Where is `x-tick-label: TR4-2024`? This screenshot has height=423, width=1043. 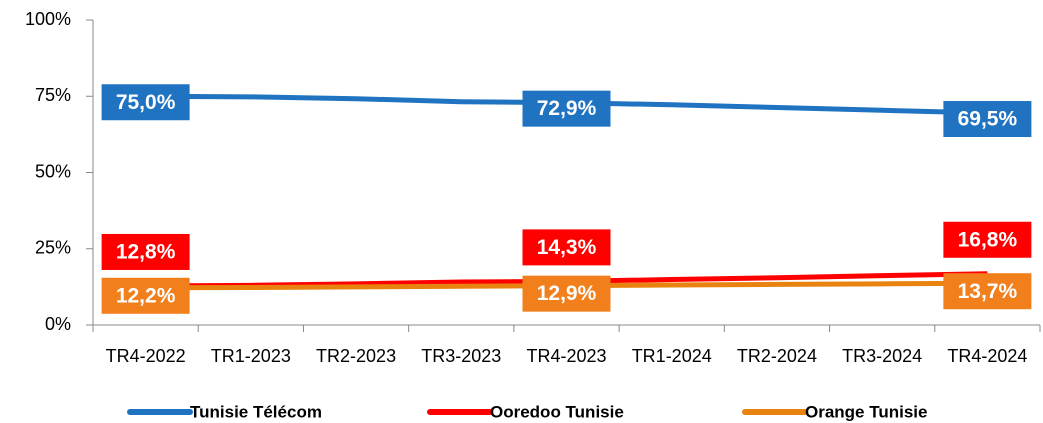 x-tick-label: TR4-2024 is located at coordinates (987, 356).